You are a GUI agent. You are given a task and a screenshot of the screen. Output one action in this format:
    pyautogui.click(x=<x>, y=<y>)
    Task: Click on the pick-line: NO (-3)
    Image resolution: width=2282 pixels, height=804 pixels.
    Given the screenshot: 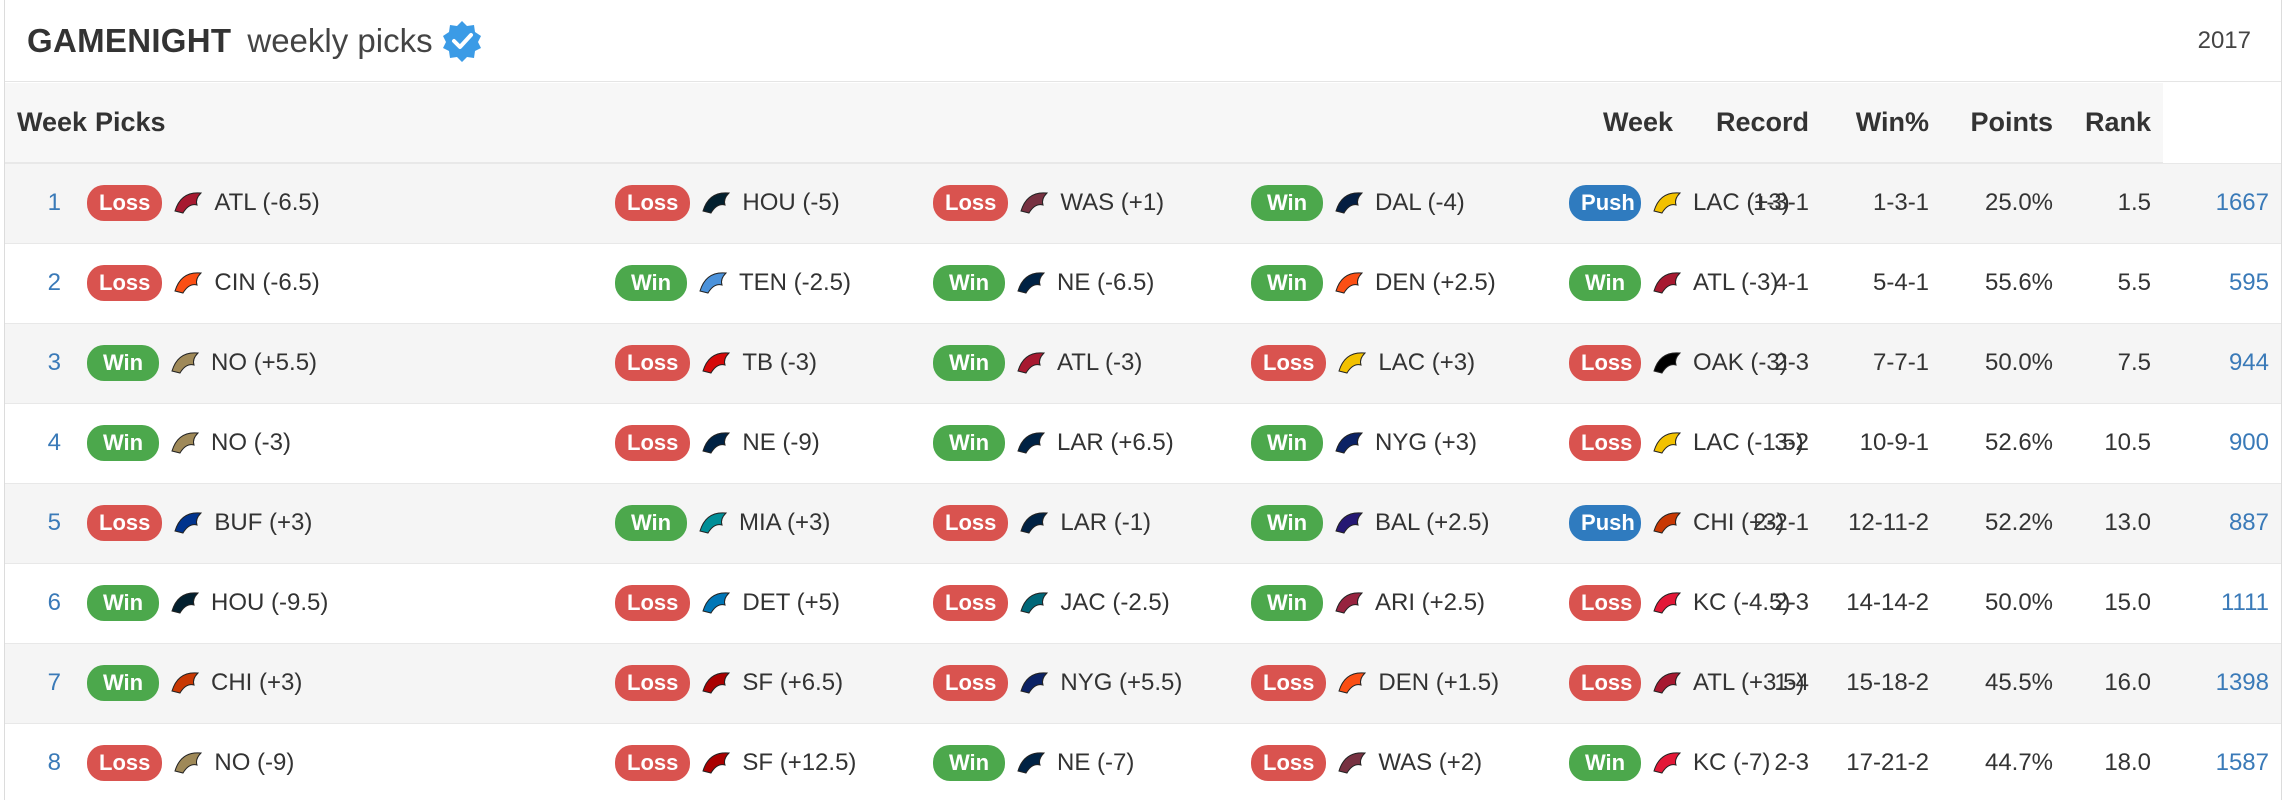 What is the action you would take?
    pyautogui.click(x=251, y=442)
    